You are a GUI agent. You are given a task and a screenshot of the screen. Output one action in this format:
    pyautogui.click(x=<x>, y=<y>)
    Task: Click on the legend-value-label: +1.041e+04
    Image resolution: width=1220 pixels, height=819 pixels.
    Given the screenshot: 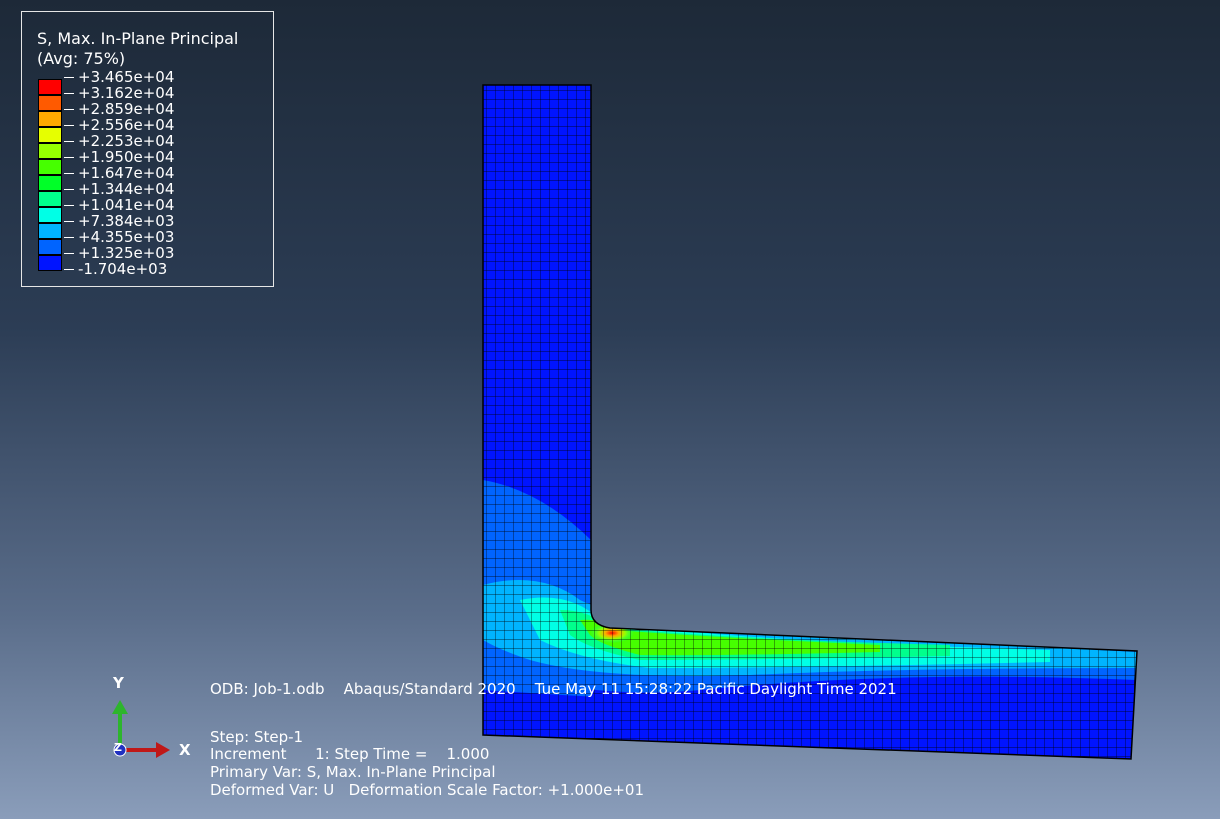 What is the action you would take?
    pyautogui.click(x=119, y=205)
    